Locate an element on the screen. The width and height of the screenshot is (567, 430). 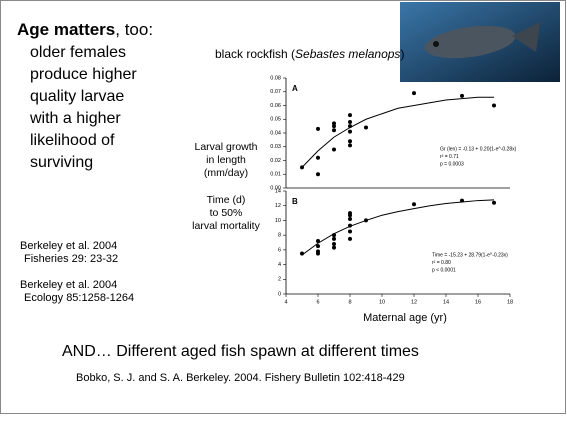
y-axis-label: (mm/day) is located at coordinates (226, 173).